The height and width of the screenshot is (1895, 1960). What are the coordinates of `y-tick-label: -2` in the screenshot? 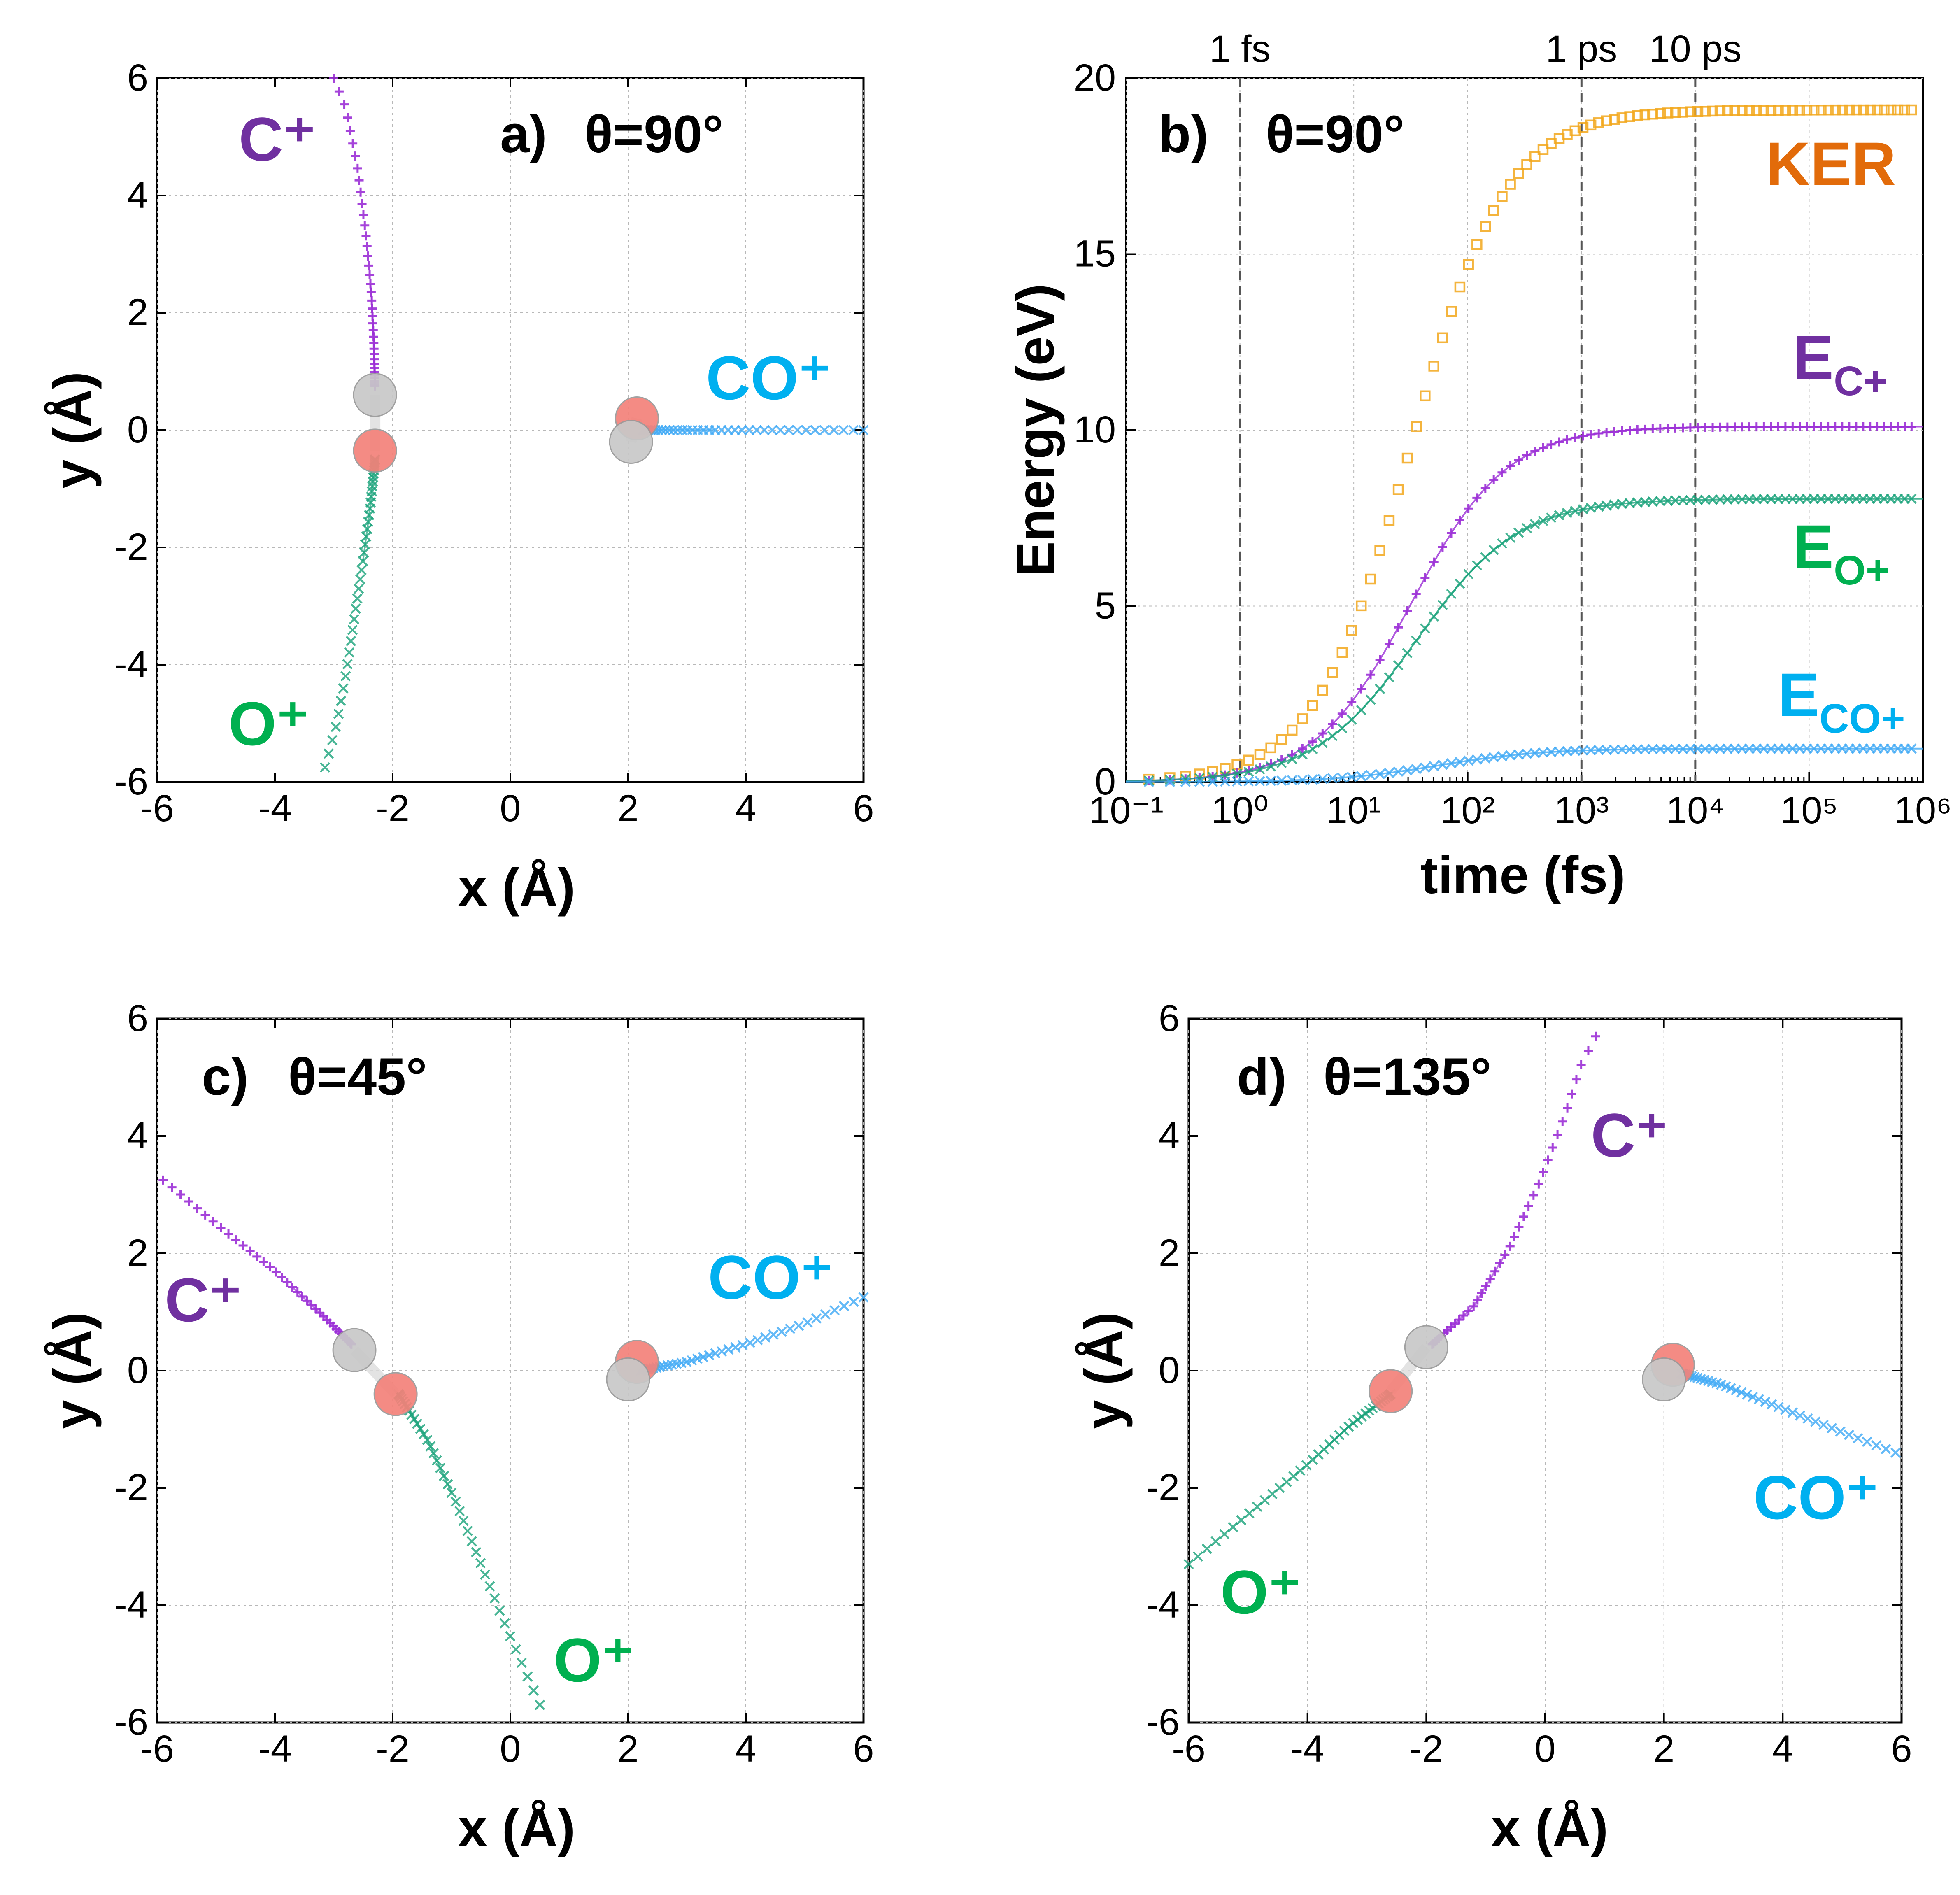 It's located at (131, 547).